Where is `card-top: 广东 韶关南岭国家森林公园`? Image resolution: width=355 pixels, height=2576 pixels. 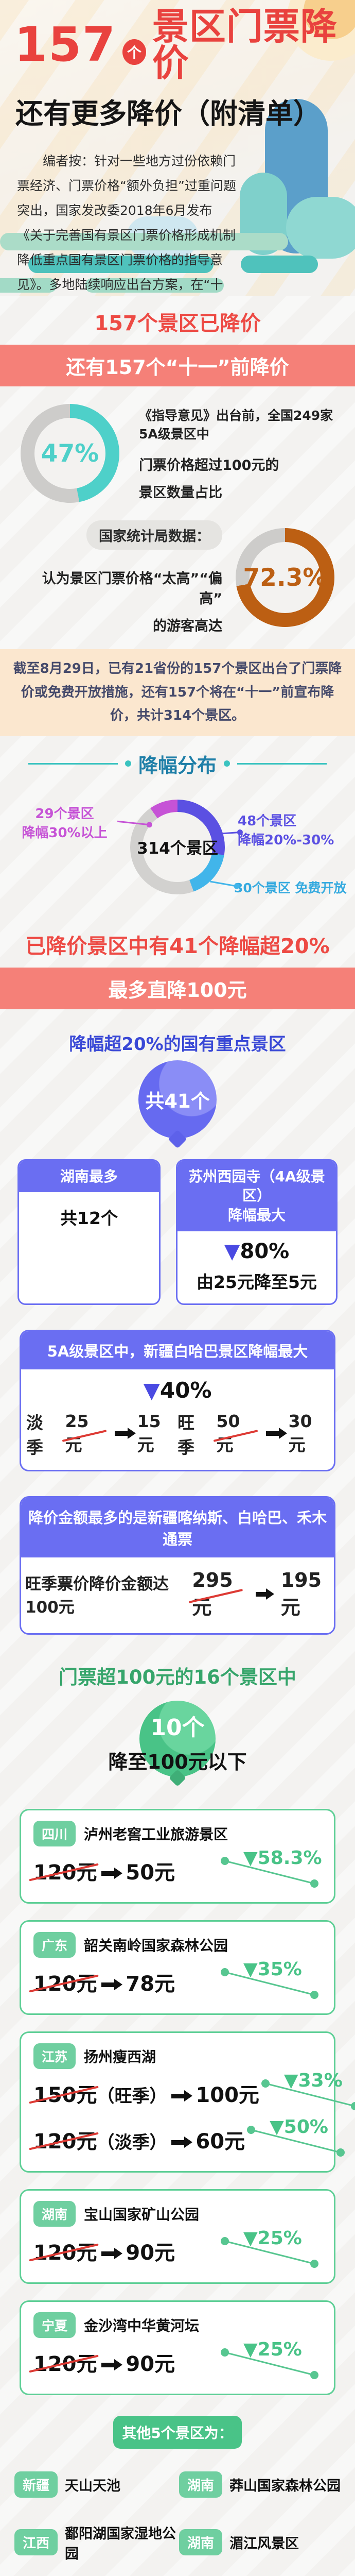 card-top: 广东 韶关南岭国家森林公园 is located at coordinates (177, 1944).